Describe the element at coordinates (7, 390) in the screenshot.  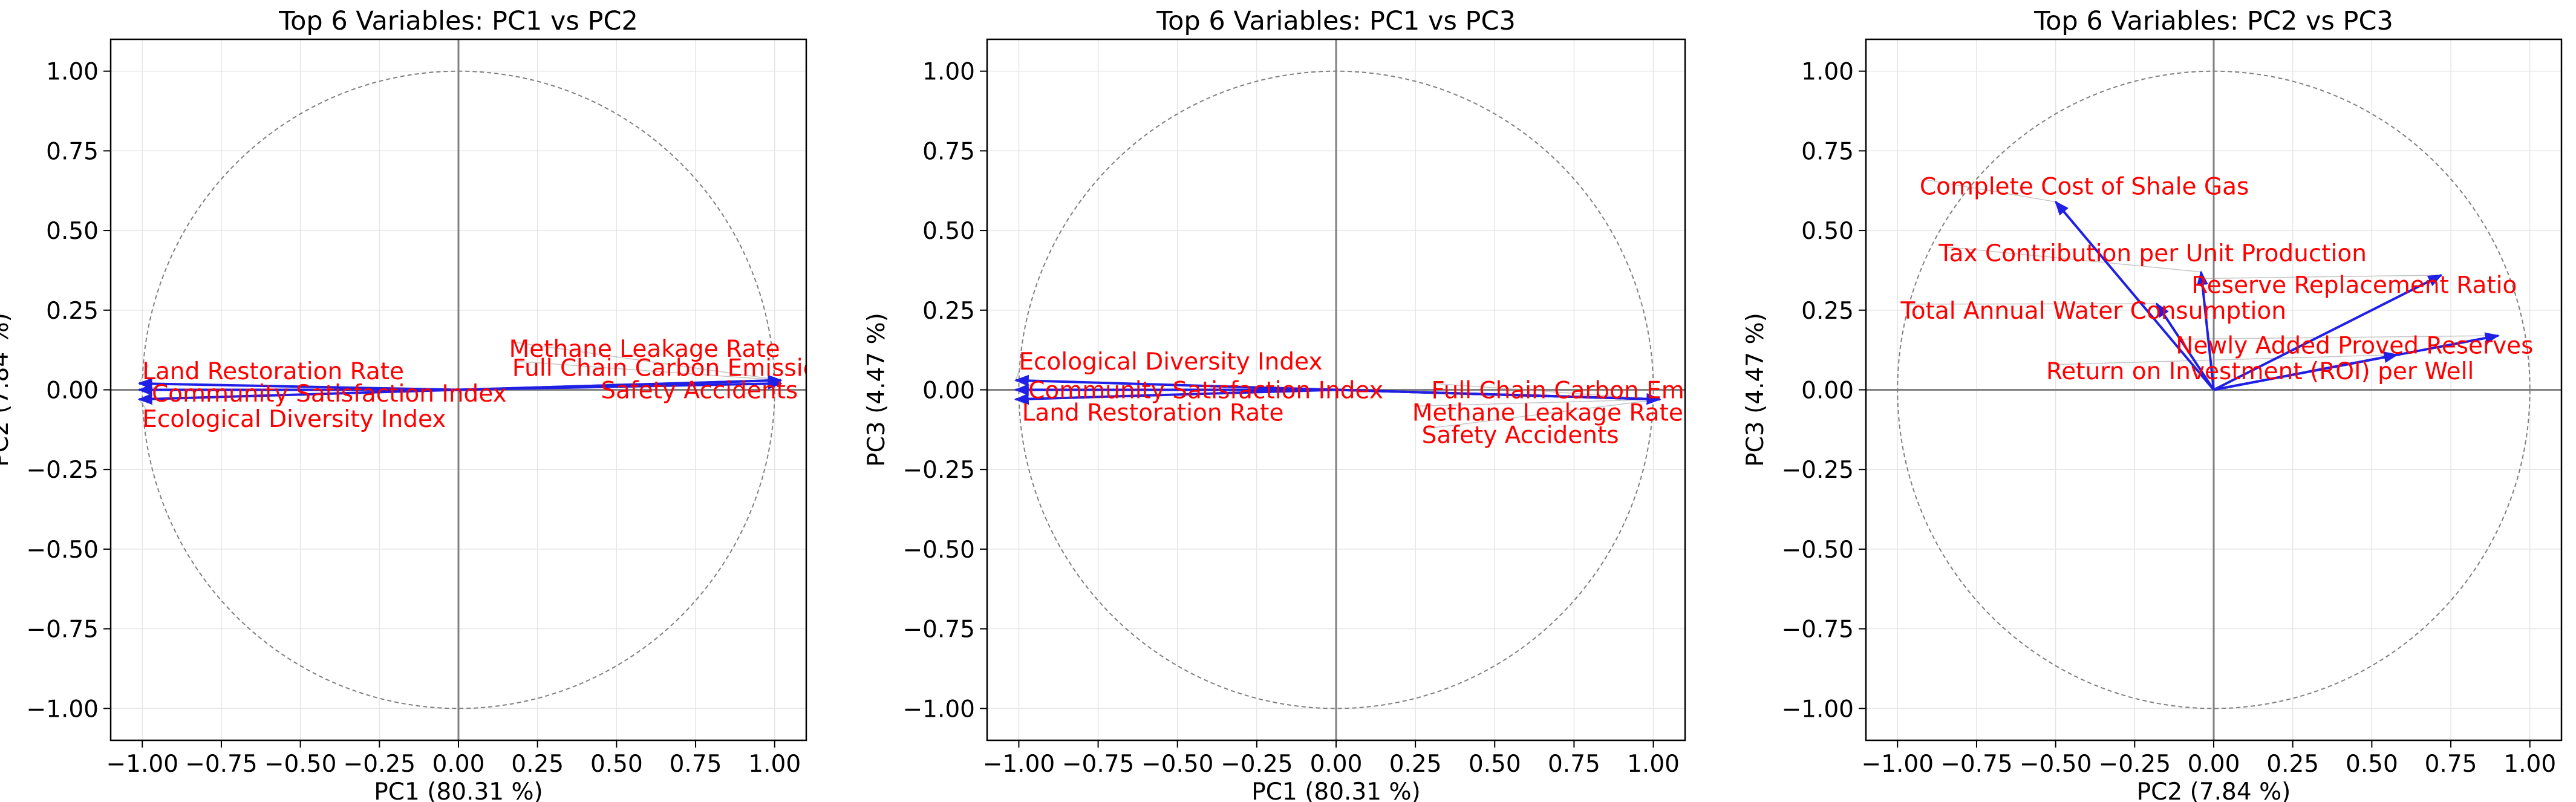
I see `y-axis-label: PC2 (7.84 %)` at that location.